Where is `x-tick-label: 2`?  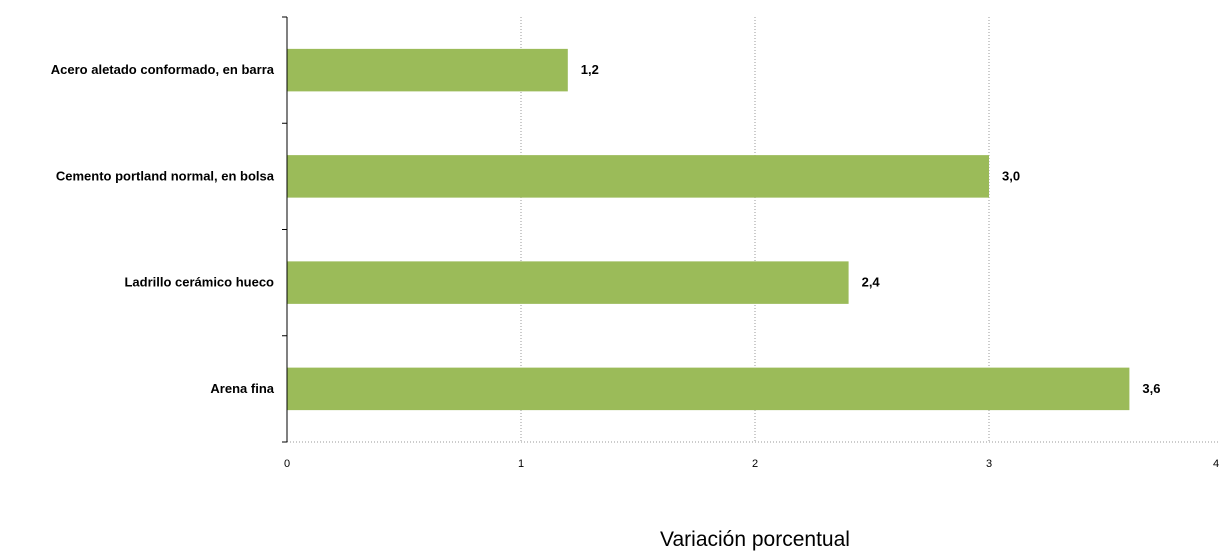
x-tick-label: 2 is located at coordinates (755, 464).